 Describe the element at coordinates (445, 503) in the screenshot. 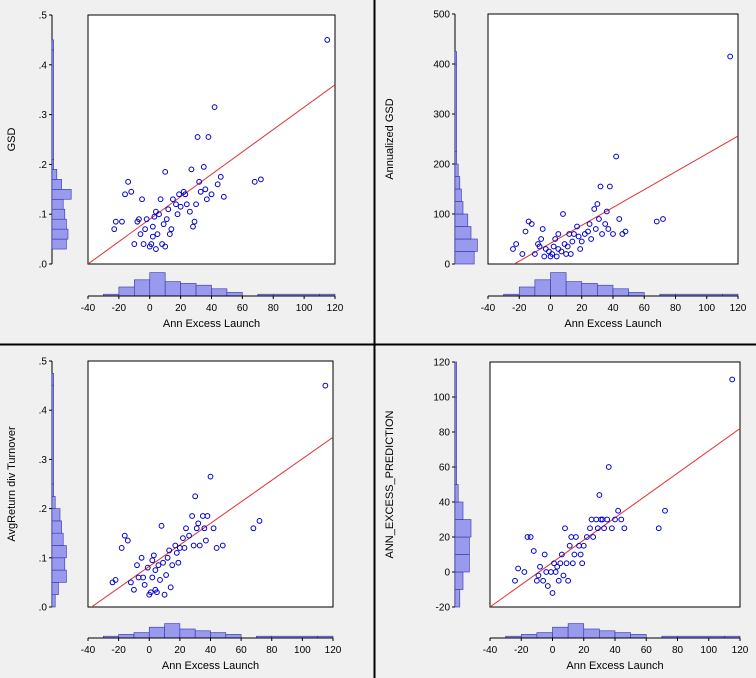

I see `y-tick-label: 40` at that location.